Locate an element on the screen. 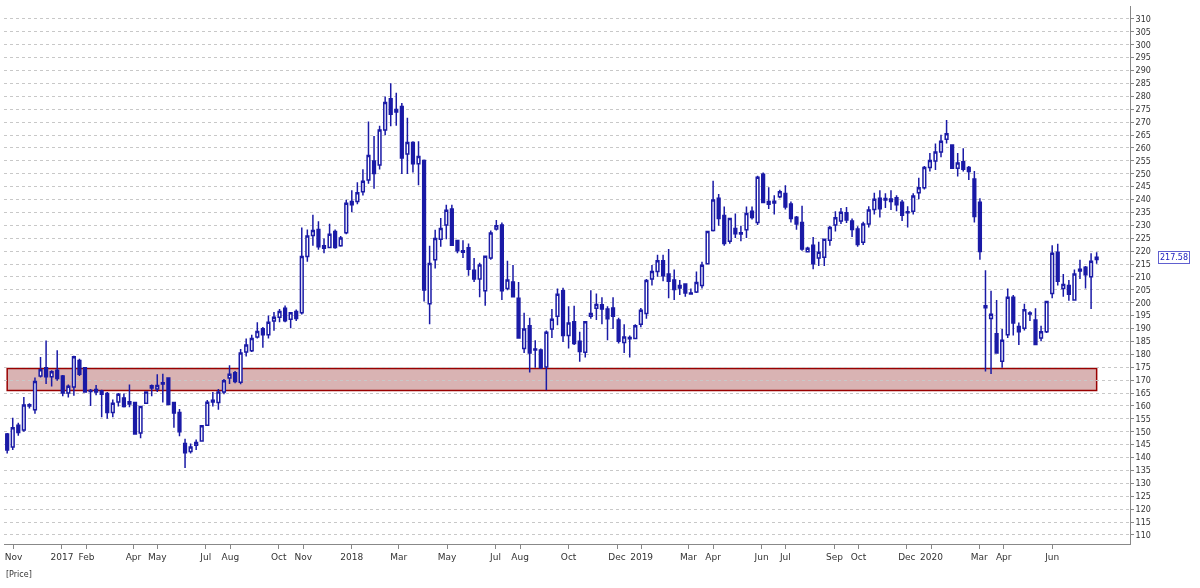 The width and height of the screenshot is (1200, 588). y-tick-label: 225 is located at coordinates (1143, 239).